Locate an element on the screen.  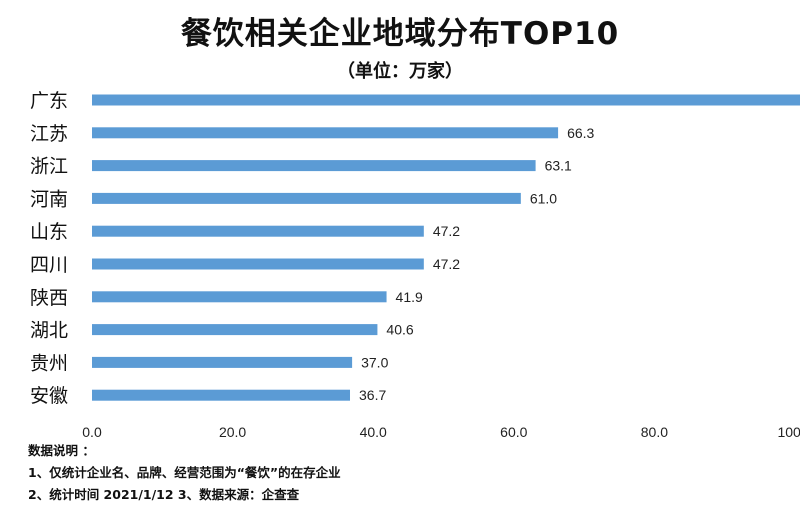
notes-line-1: 1、仅统计企业名、品牌、经营范围为“餐饮”的在存企业 is located at coordinates (184, 472).